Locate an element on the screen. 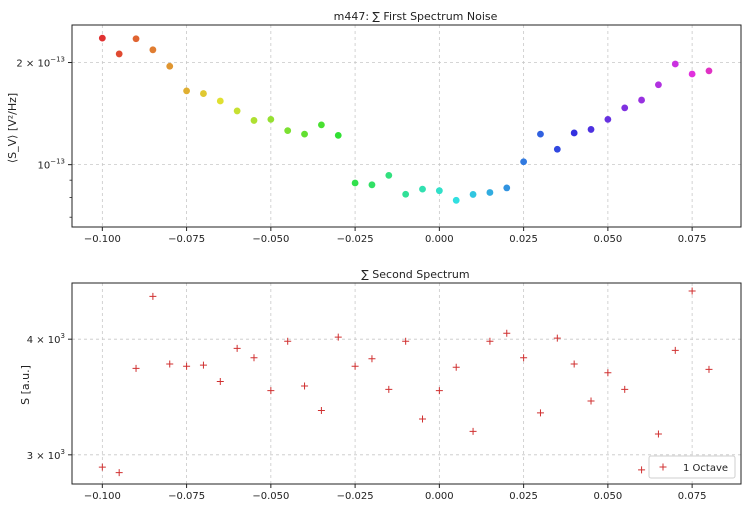  bottom-legend-box is located at coordinates (692, 467).